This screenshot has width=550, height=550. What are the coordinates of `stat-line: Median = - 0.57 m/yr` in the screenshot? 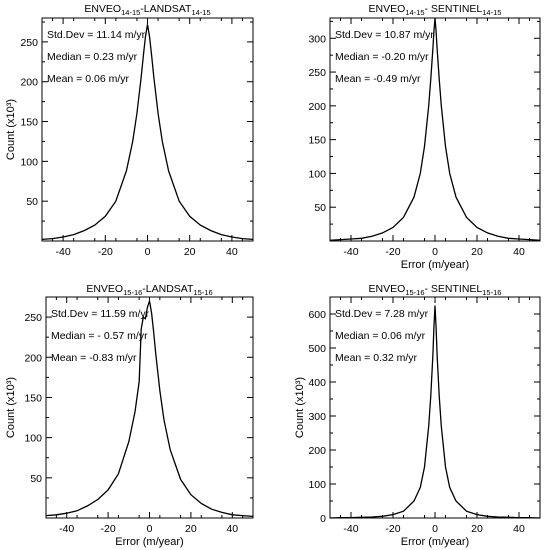 It's located at (99, 336).